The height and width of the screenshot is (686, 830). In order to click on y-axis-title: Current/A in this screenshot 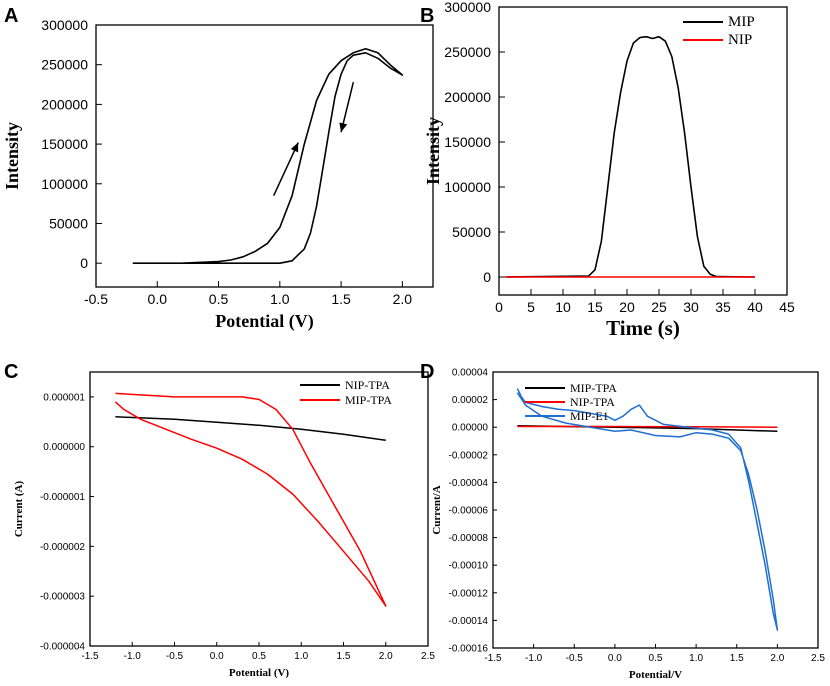, I will do `click(437, 509)`.